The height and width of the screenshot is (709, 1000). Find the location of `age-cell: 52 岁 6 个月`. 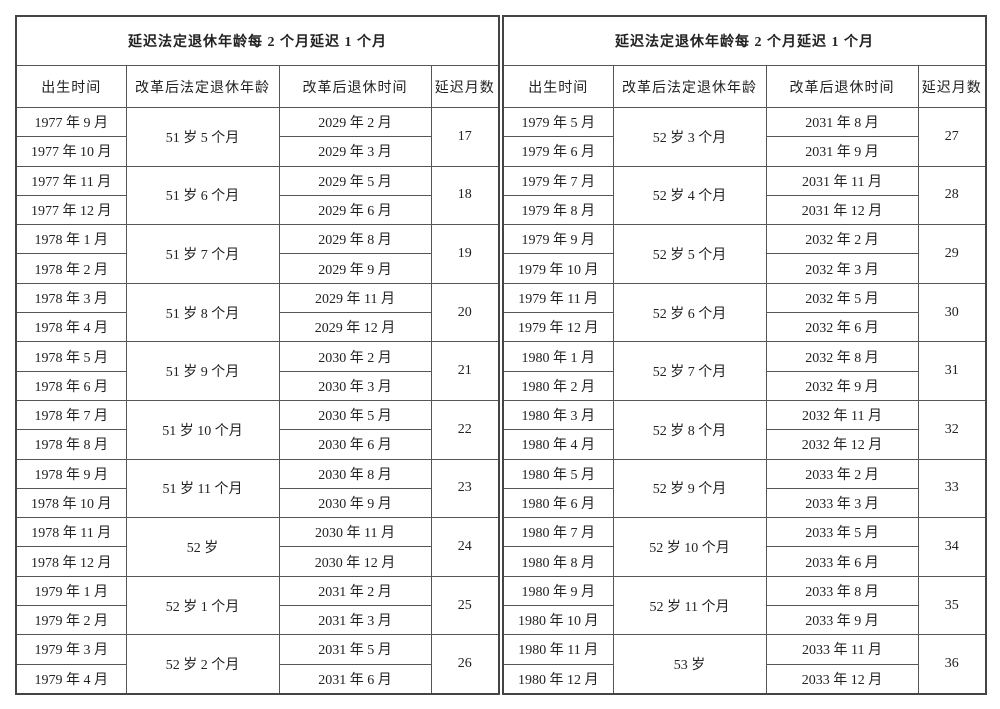

age-cell: 52 岁 6 个月 is located at coordinates (689, 312).